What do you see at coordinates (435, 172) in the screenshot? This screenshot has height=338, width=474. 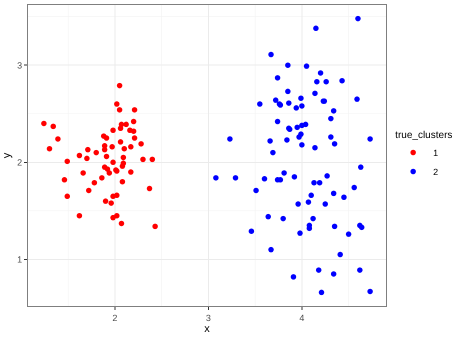 I see `legend-label: 2` at bounding box center [435, 172].